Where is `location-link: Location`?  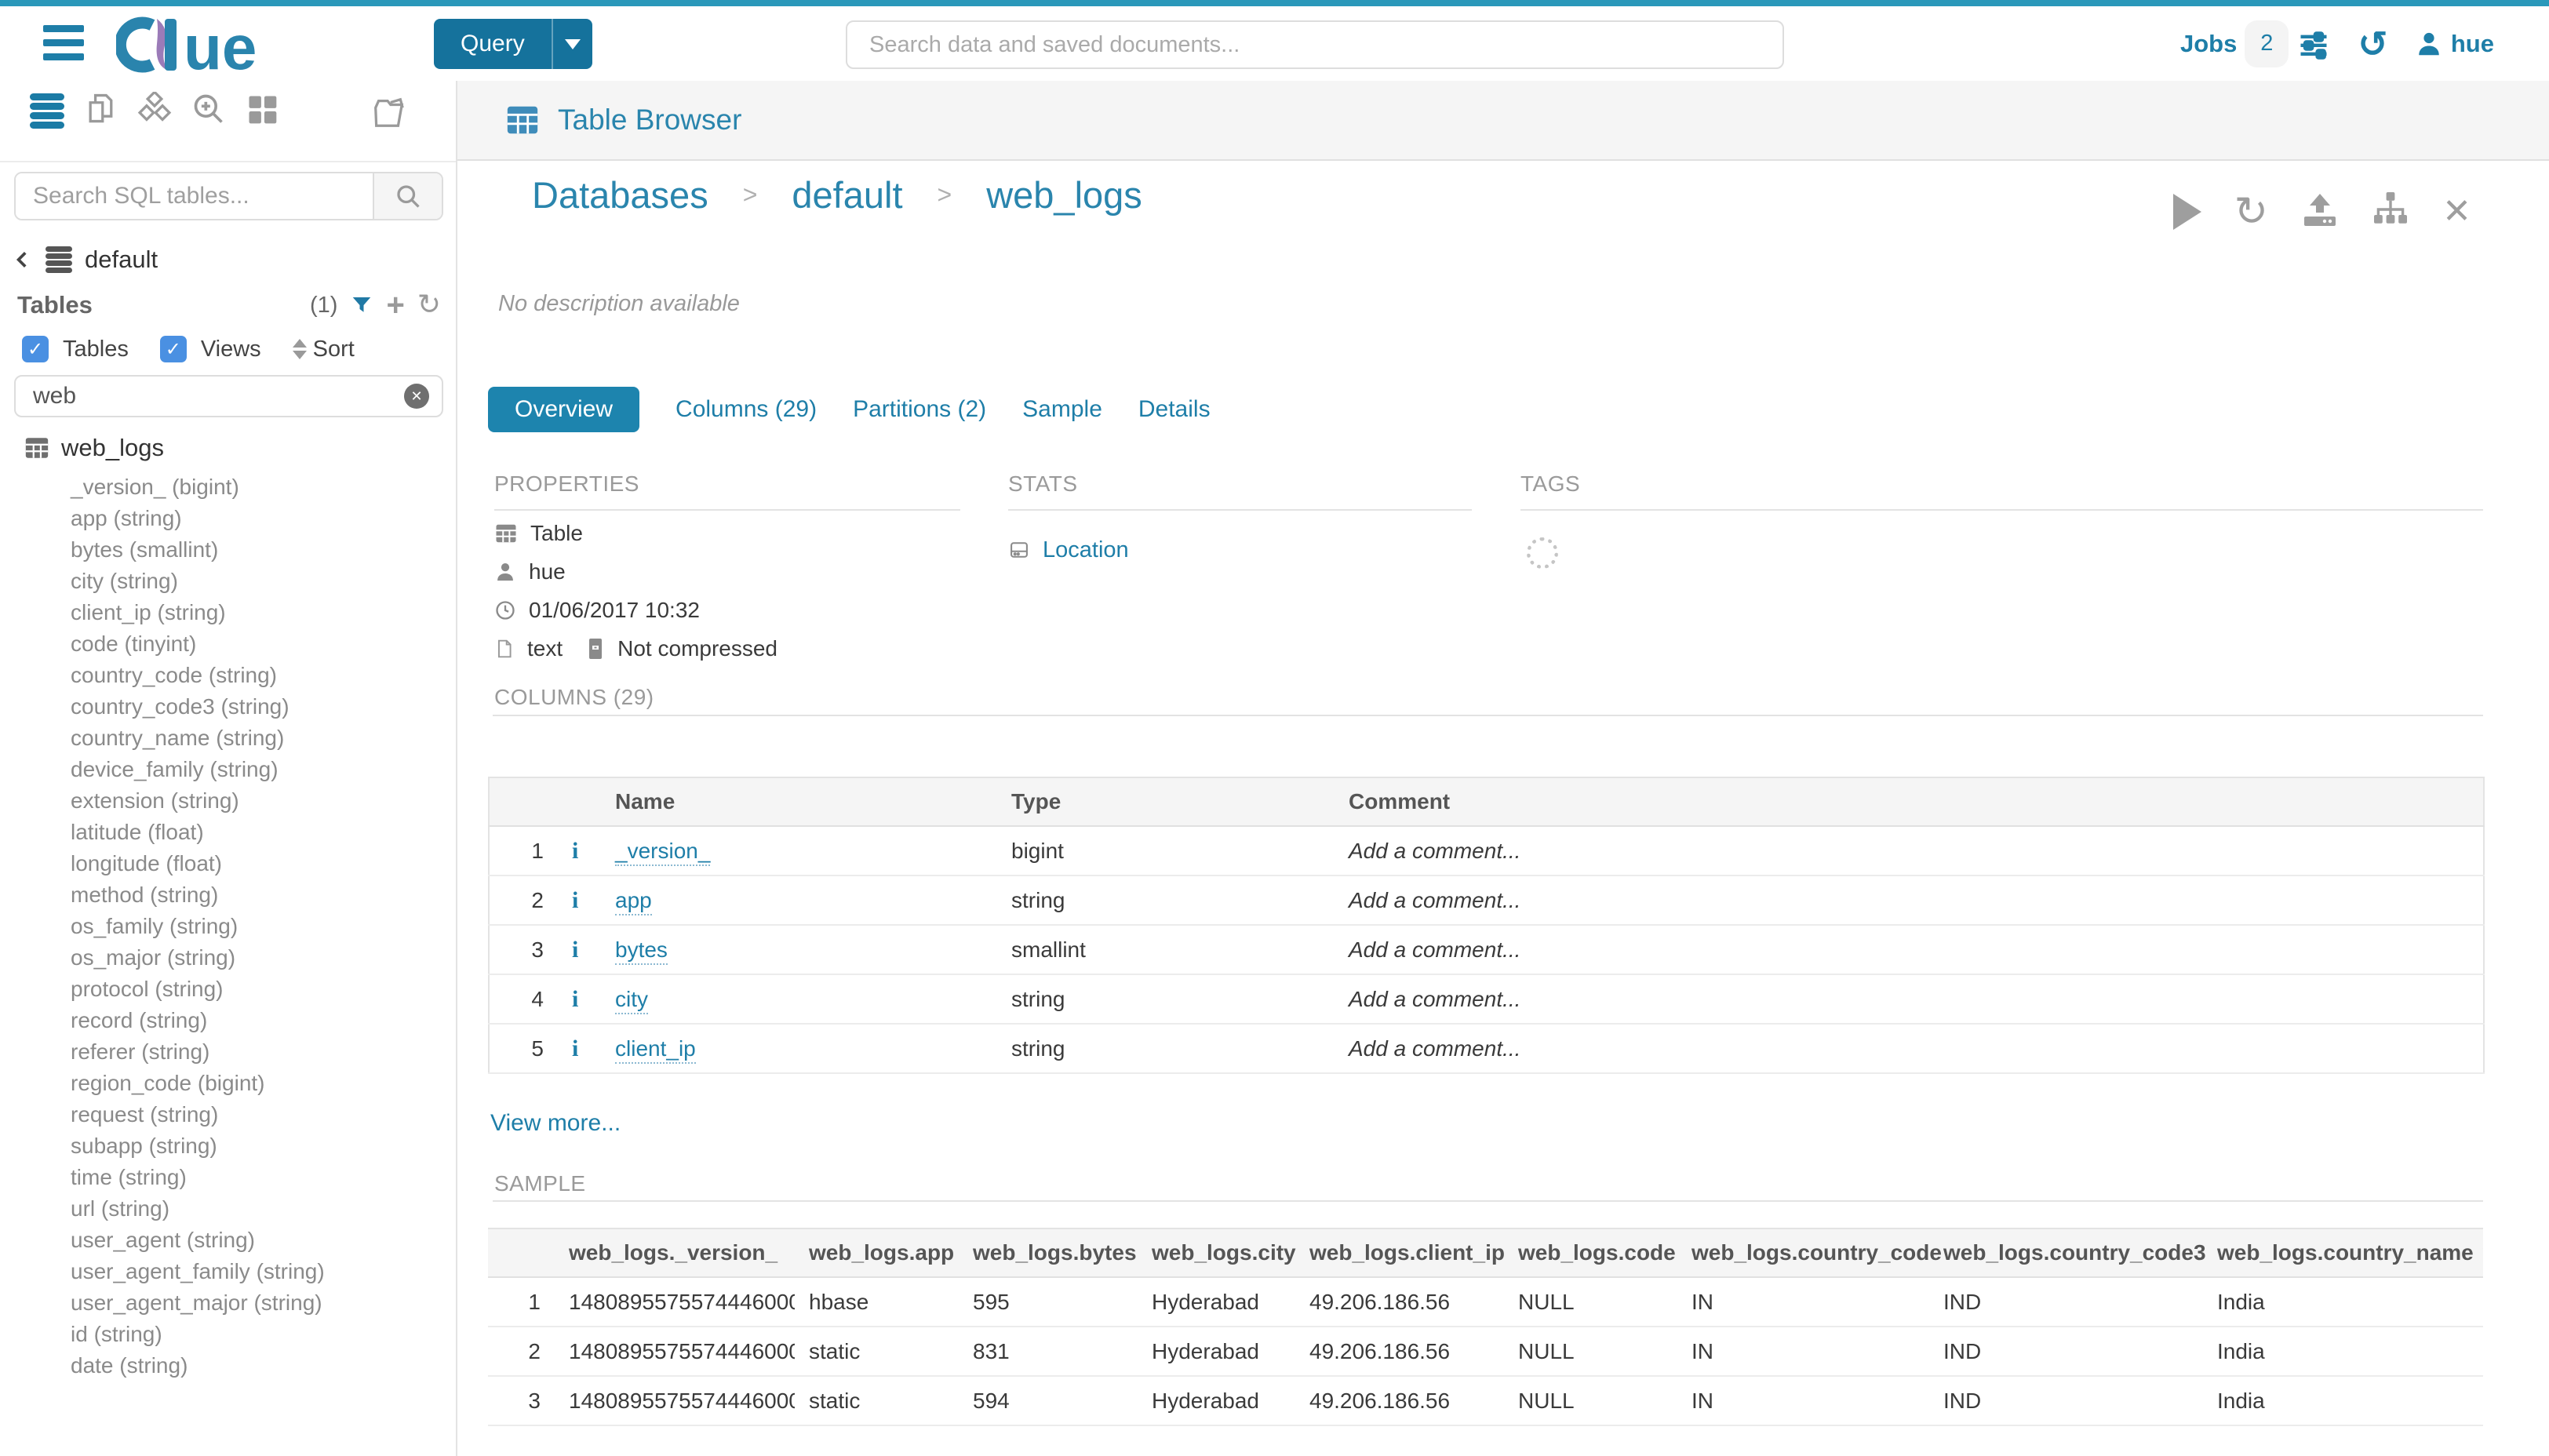
location-link: Location is located at coordinates (1086, 549).